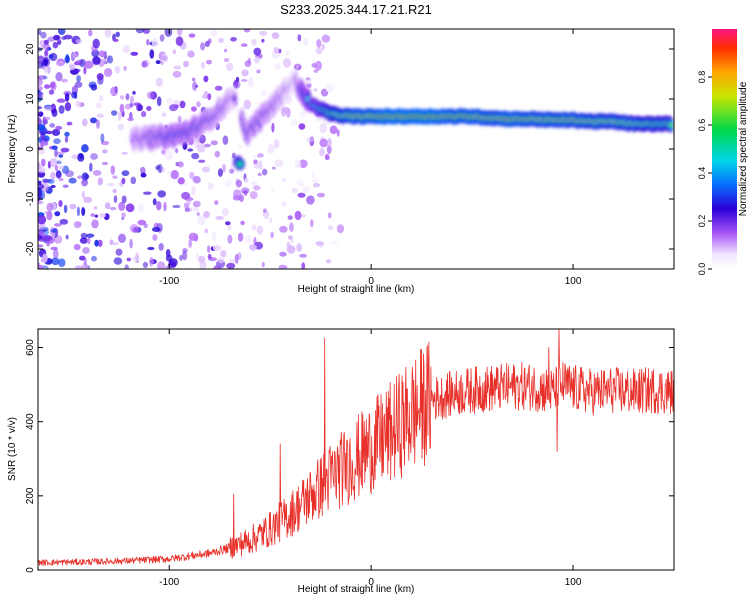  I want to click on colorbar-axes: 0.0 0.2 0.4 0.6 0.8, so click(704, 173).